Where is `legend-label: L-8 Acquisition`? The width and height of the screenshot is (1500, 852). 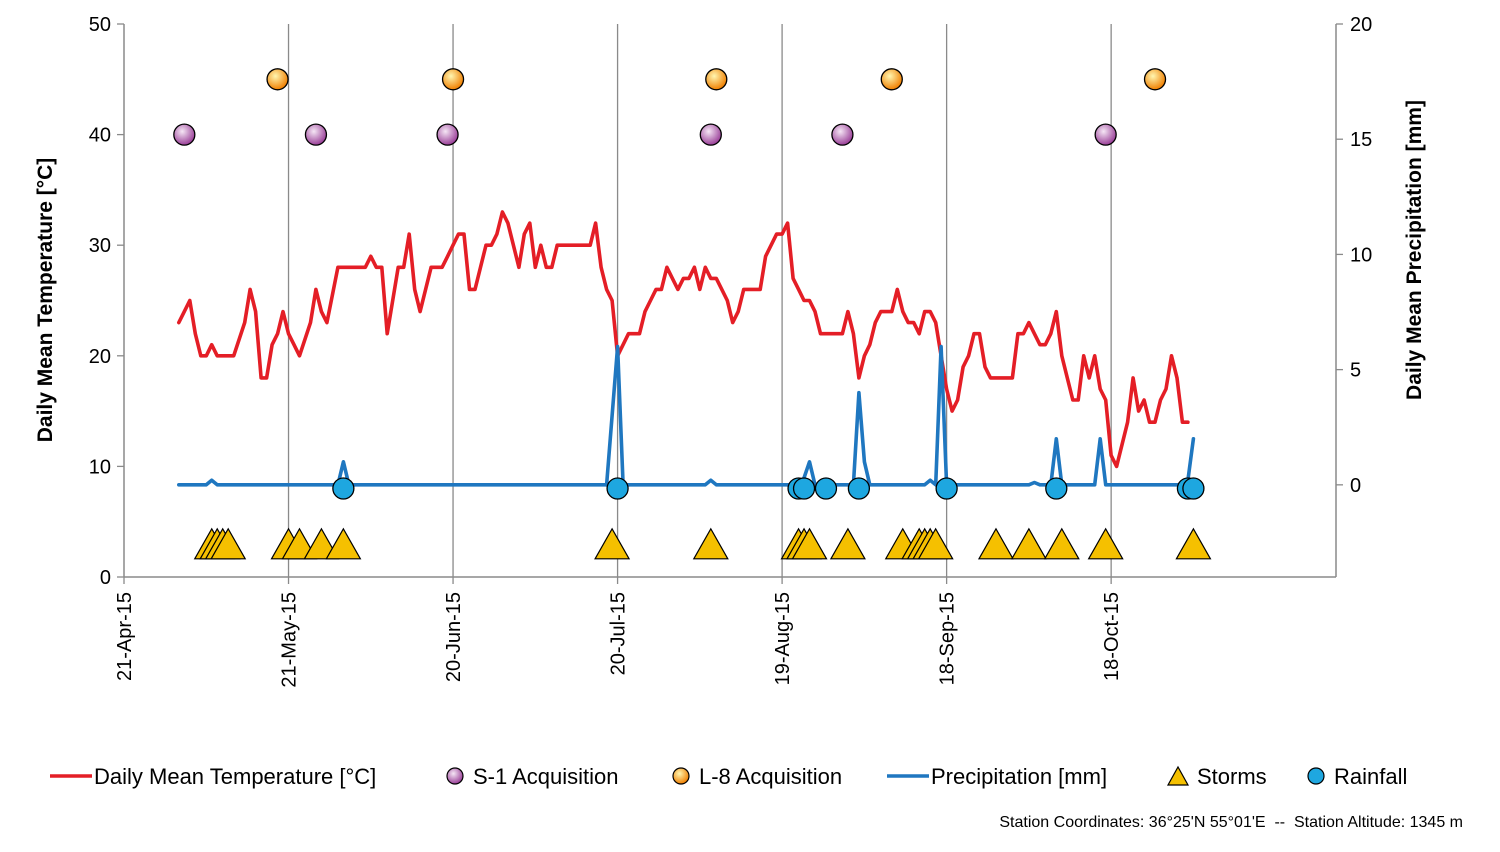 legend-label: L-8 Acquisition is located at coordinates (770, 776).